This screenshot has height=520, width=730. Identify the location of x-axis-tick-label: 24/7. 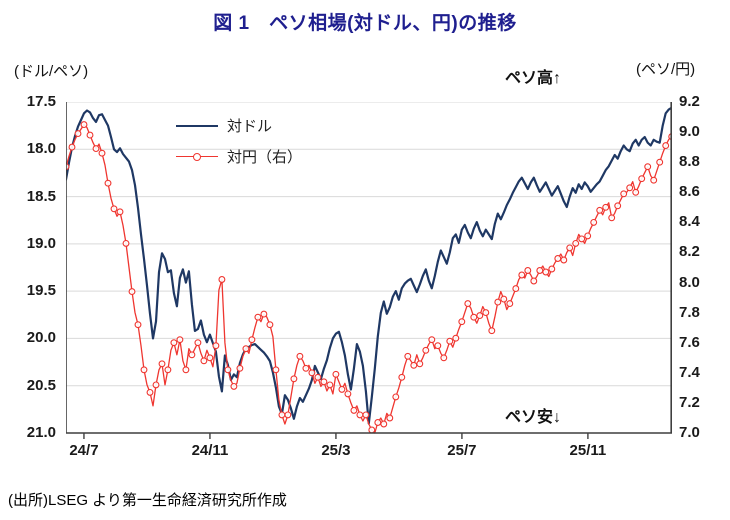
(84, 450).